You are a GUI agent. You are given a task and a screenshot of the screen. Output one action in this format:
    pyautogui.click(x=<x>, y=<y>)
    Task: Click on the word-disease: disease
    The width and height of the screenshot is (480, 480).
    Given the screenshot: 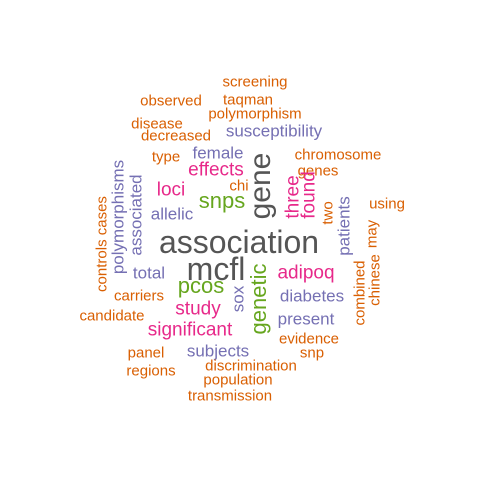 What is the action you would take?
    pyautogui.click(x=157, y=124)
    